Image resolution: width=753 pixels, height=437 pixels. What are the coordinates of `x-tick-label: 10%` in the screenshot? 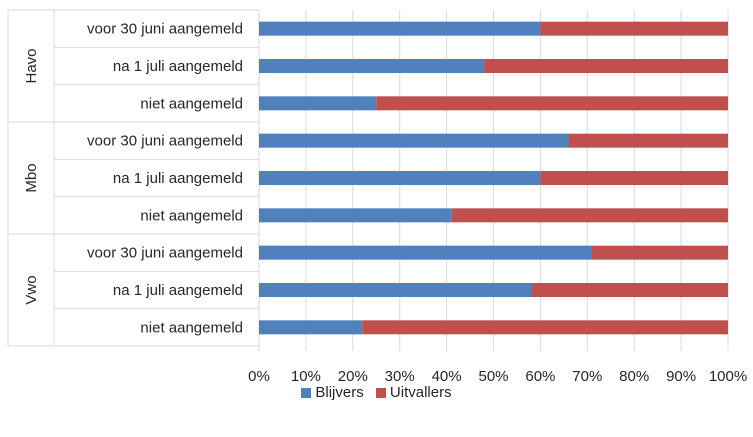 It's located at (306, 376).